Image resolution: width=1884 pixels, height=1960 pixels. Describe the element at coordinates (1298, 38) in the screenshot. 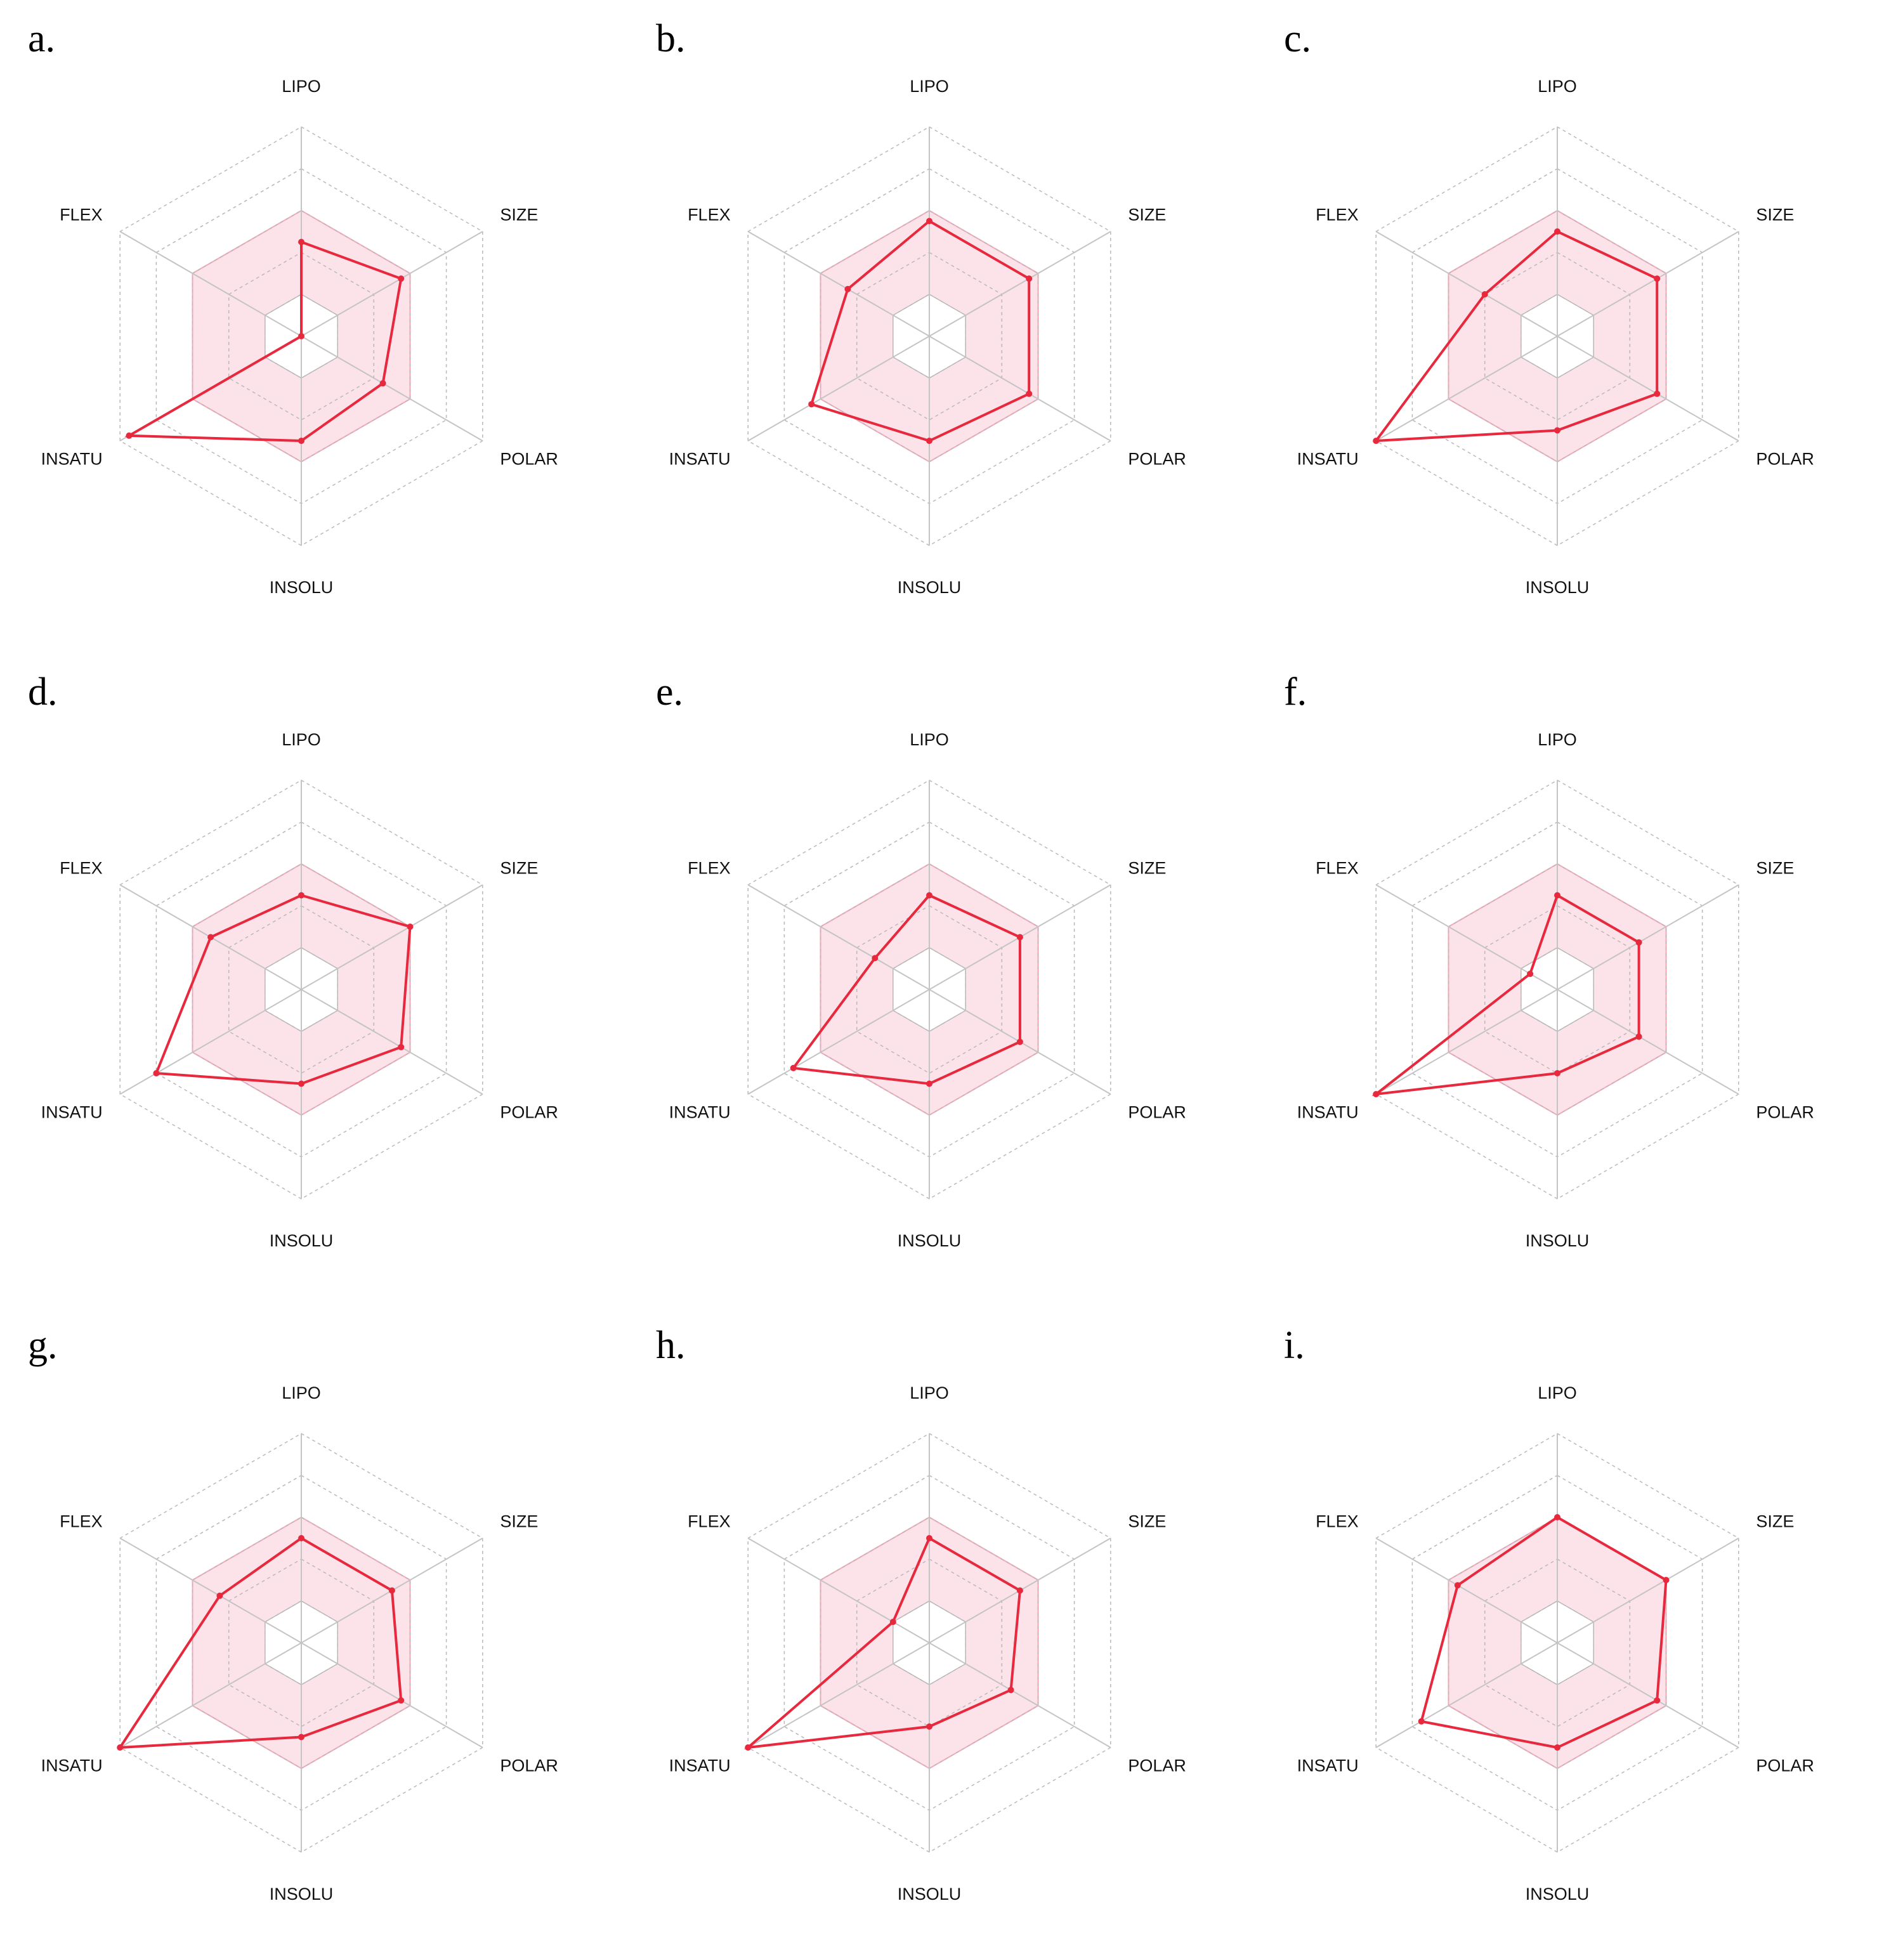

I see `panel-label: c.` at that location.